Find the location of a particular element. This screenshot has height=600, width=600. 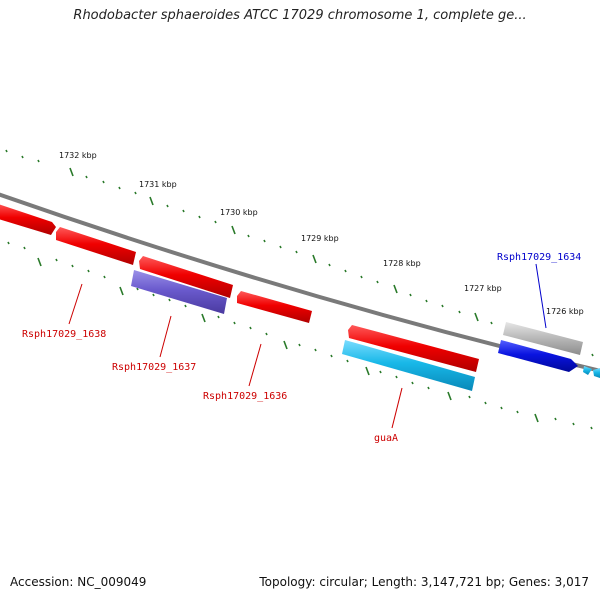

gene-blue-reverse is located at coordinates (538, 356).